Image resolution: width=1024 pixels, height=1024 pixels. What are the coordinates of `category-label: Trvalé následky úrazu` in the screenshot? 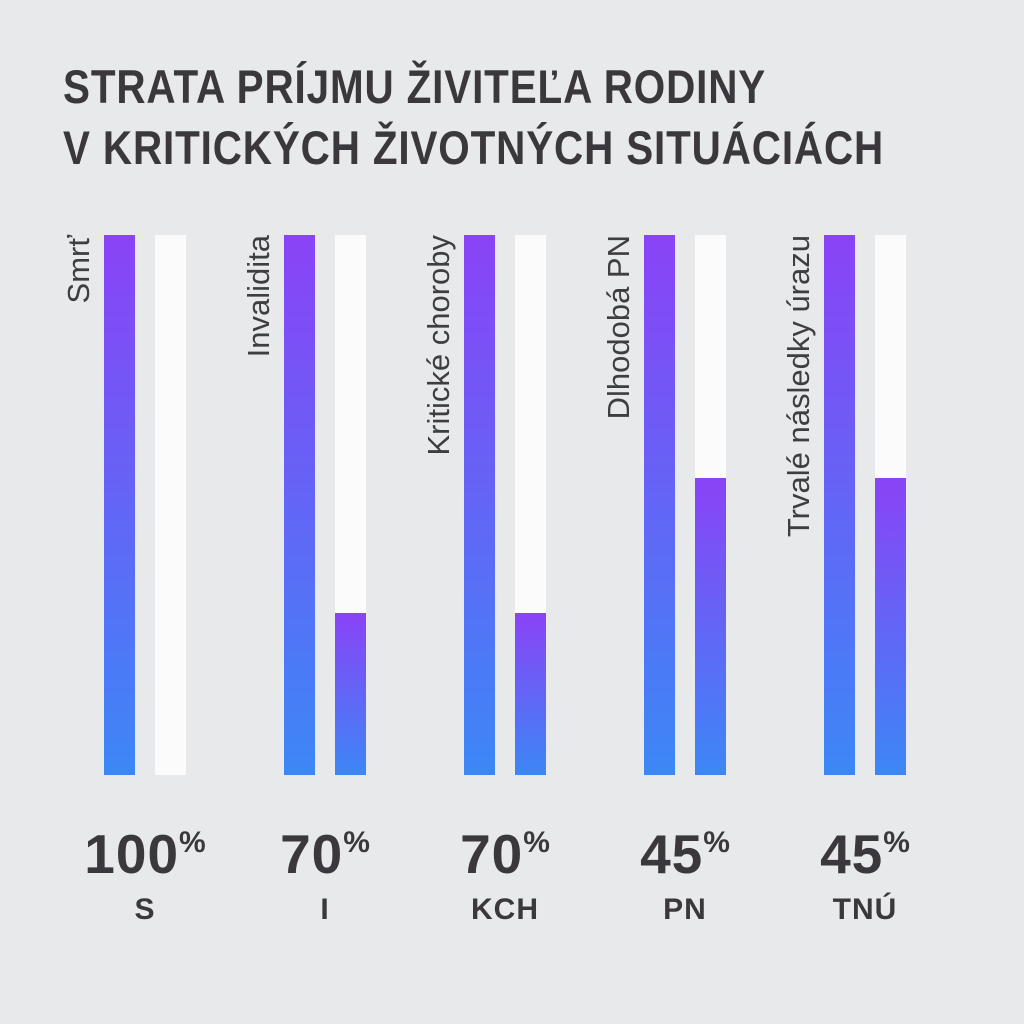 It's located at (798, 386).